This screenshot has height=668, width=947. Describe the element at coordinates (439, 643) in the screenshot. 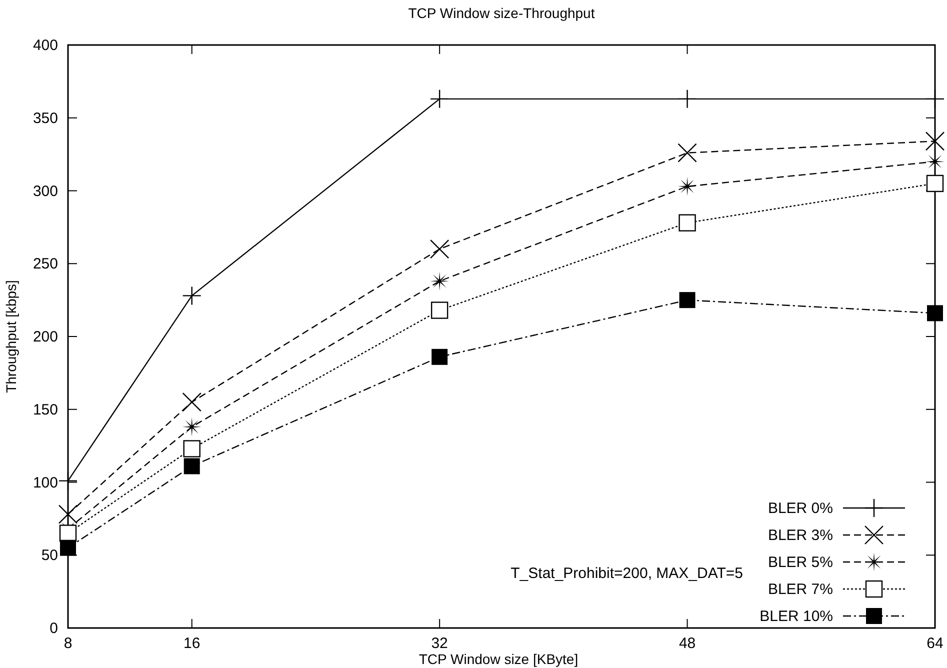

I see `x-tick-label: 32` at that location.